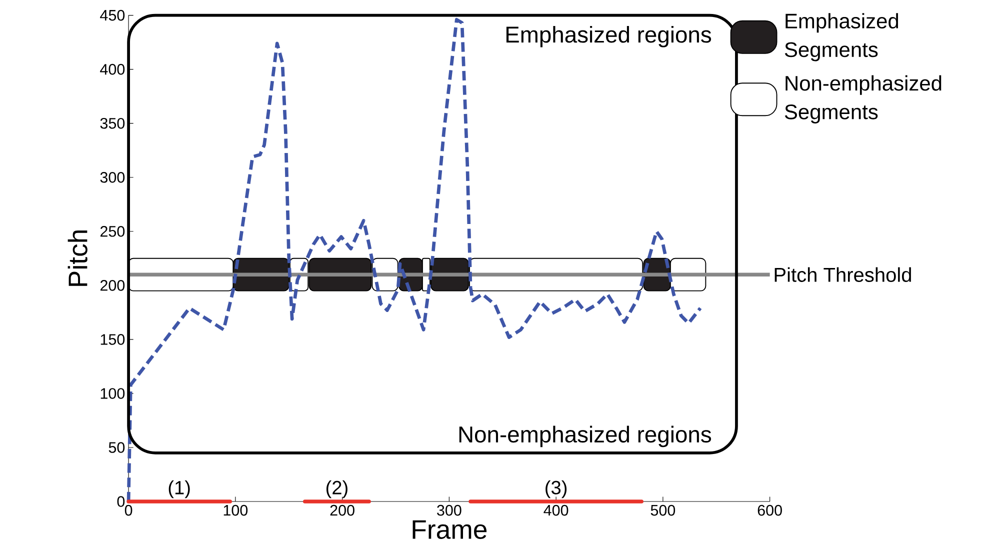 The image size is (989, 556). What do you see at coordinates (112, 69) in the screenshot?
I see `y-tick-label: 400` at bounding box center [112, 69].